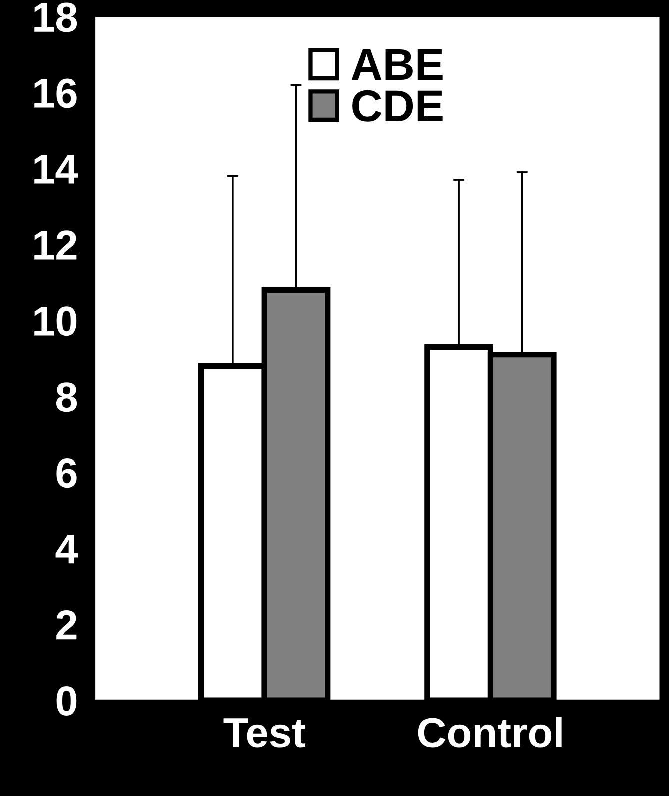  I want to click on x-tick-label: Test, so click(265, 733).